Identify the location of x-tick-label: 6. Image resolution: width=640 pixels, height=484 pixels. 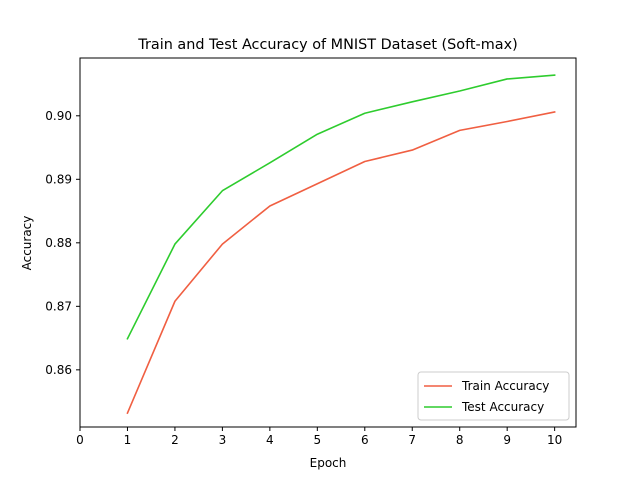
(365, 440).